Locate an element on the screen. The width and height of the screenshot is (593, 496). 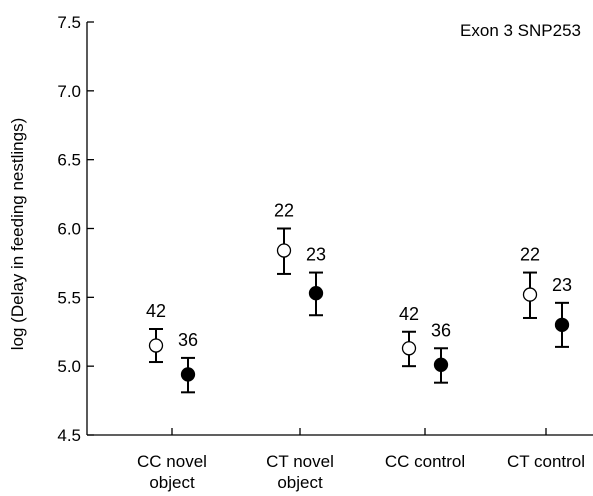
y-tick-label: 7.0 is located at coordinates (69, 91).